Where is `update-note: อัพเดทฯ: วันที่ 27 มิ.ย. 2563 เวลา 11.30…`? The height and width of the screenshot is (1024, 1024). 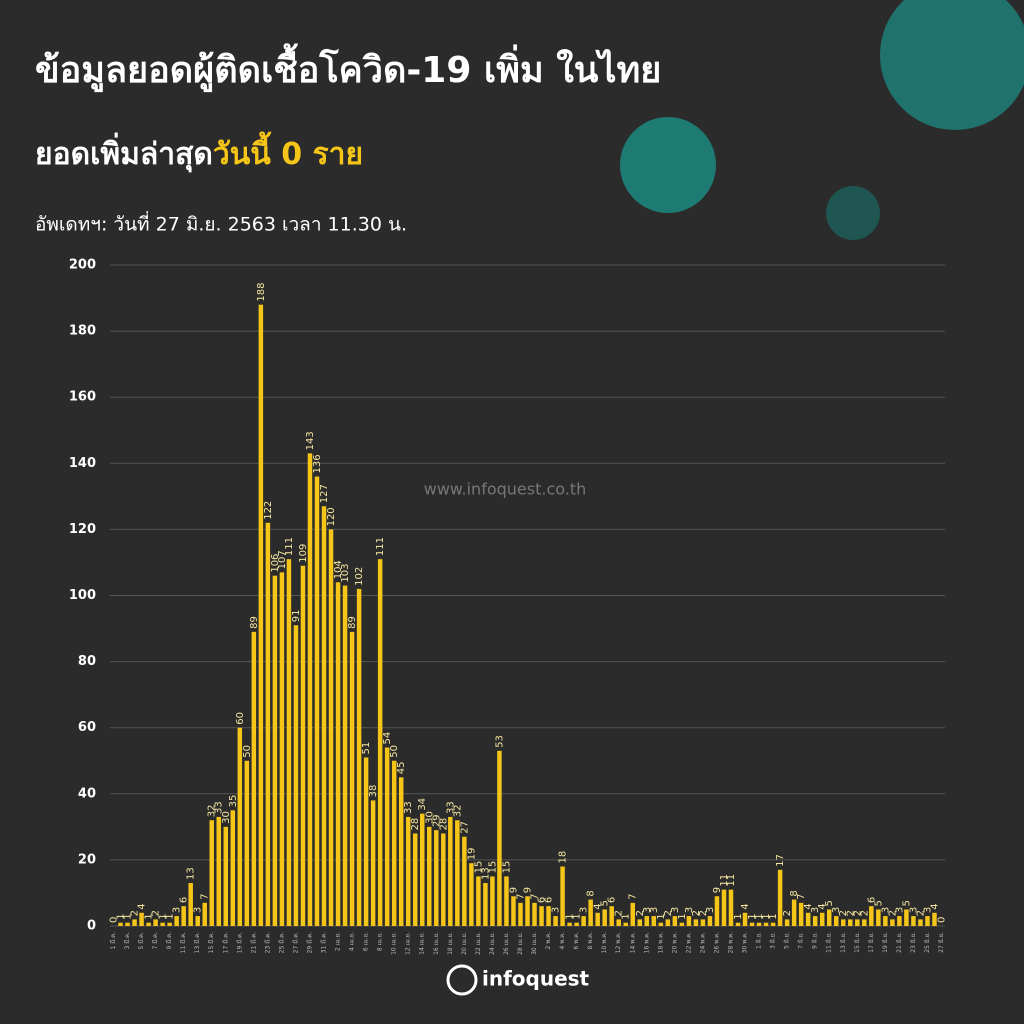 update-note: อัพเดทฯ: วันที่ 27 มิ.ย. 2563 เวลา 11.30… is located at coordinates (221, 223).